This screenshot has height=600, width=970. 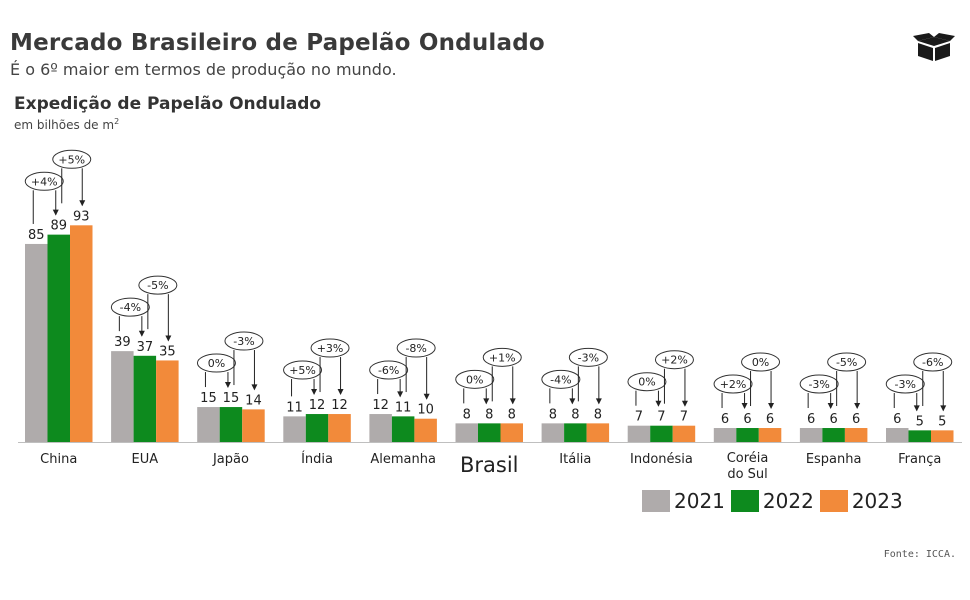 I want to click on growth-2022-4-text: -6%, so click(x=388, y=370).